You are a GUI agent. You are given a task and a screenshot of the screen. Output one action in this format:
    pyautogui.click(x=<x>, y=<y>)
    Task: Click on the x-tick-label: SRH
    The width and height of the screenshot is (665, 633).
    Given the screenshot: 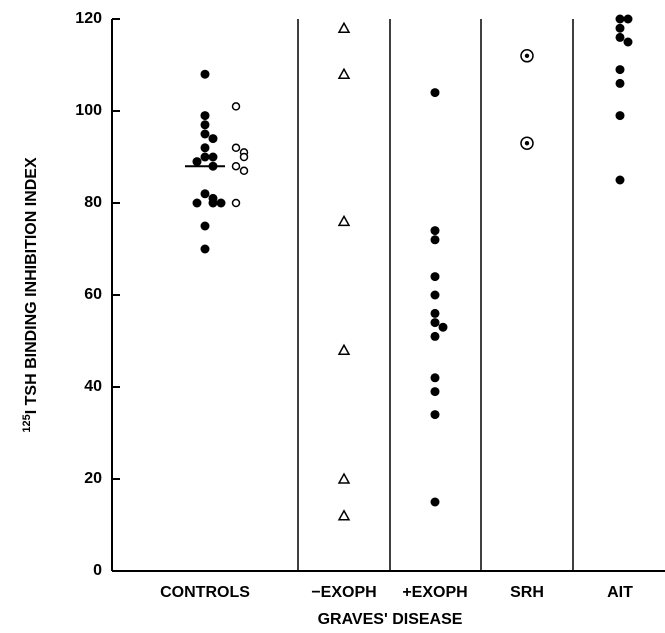 What is the action you would take?
    pyautogui.click(x=527, y=592)
    